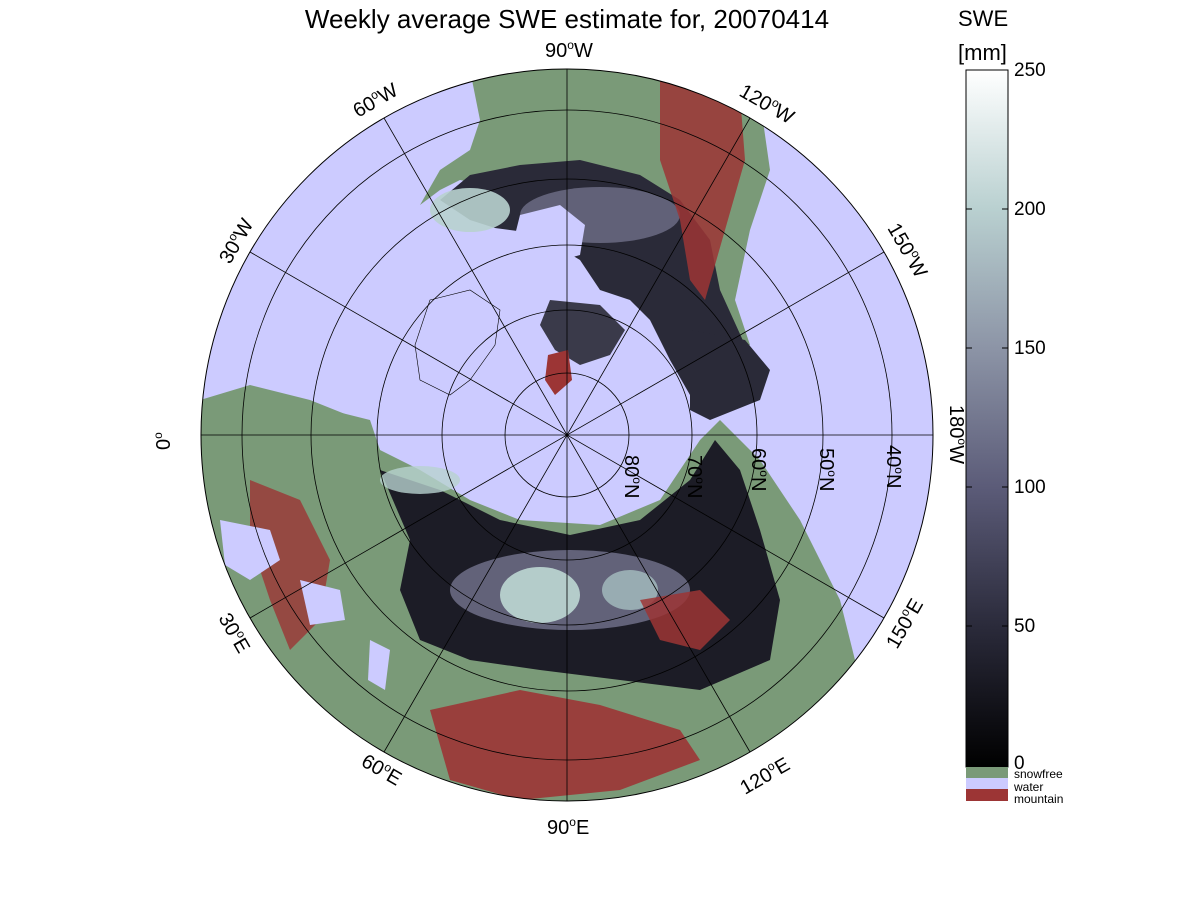  Describe the element at coordinates (827, 469) in the screenshot. I see `lat-label-50n: 50oN` at that location.